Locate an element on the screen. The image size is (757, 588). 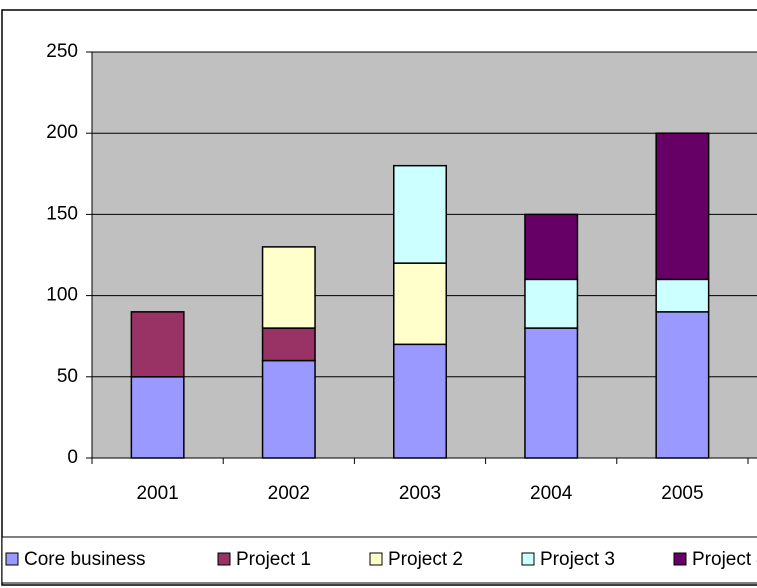
x-tick-label: 2004 is located at coordinates (551, 493).